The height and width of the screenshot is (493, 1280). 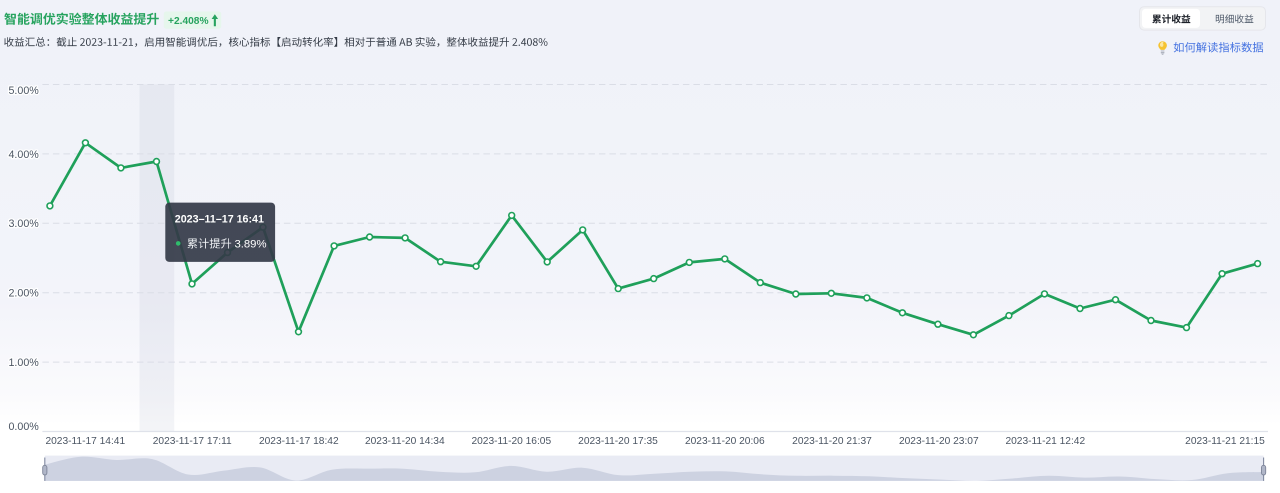 I want to click on svg-text: 2023-11-20 17:35, so click(x=618, y=441).